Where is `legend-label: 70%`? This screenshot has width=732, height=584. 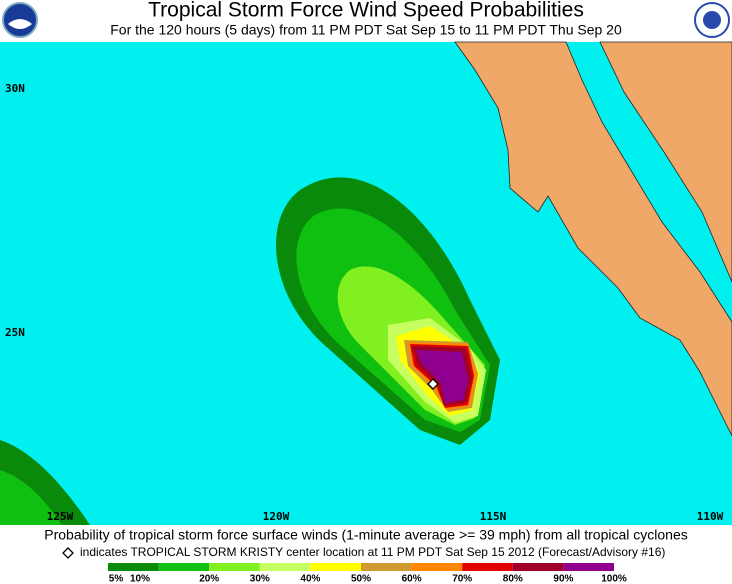 legend-label: 70% is located at coordinates (462, 579).